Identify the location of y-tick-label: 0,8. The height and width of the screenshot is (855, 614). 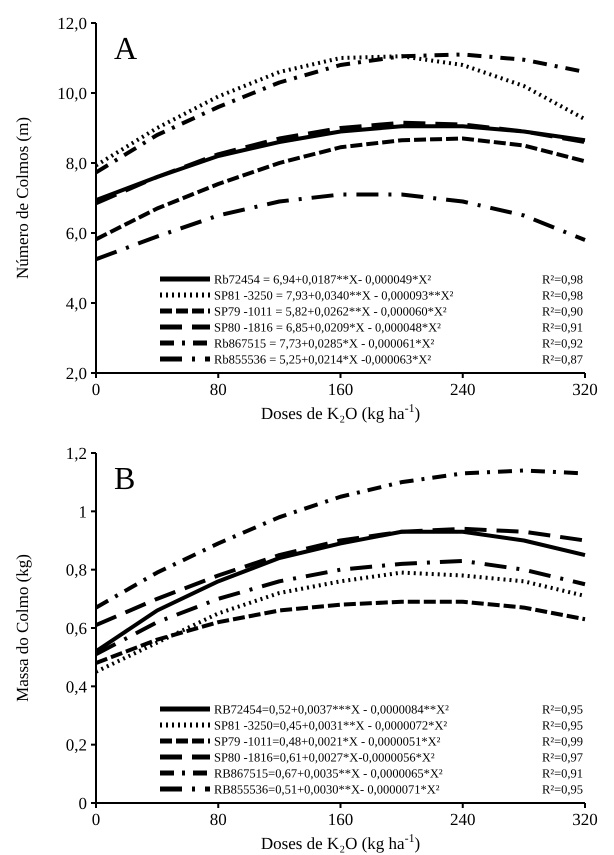
(76, 570).